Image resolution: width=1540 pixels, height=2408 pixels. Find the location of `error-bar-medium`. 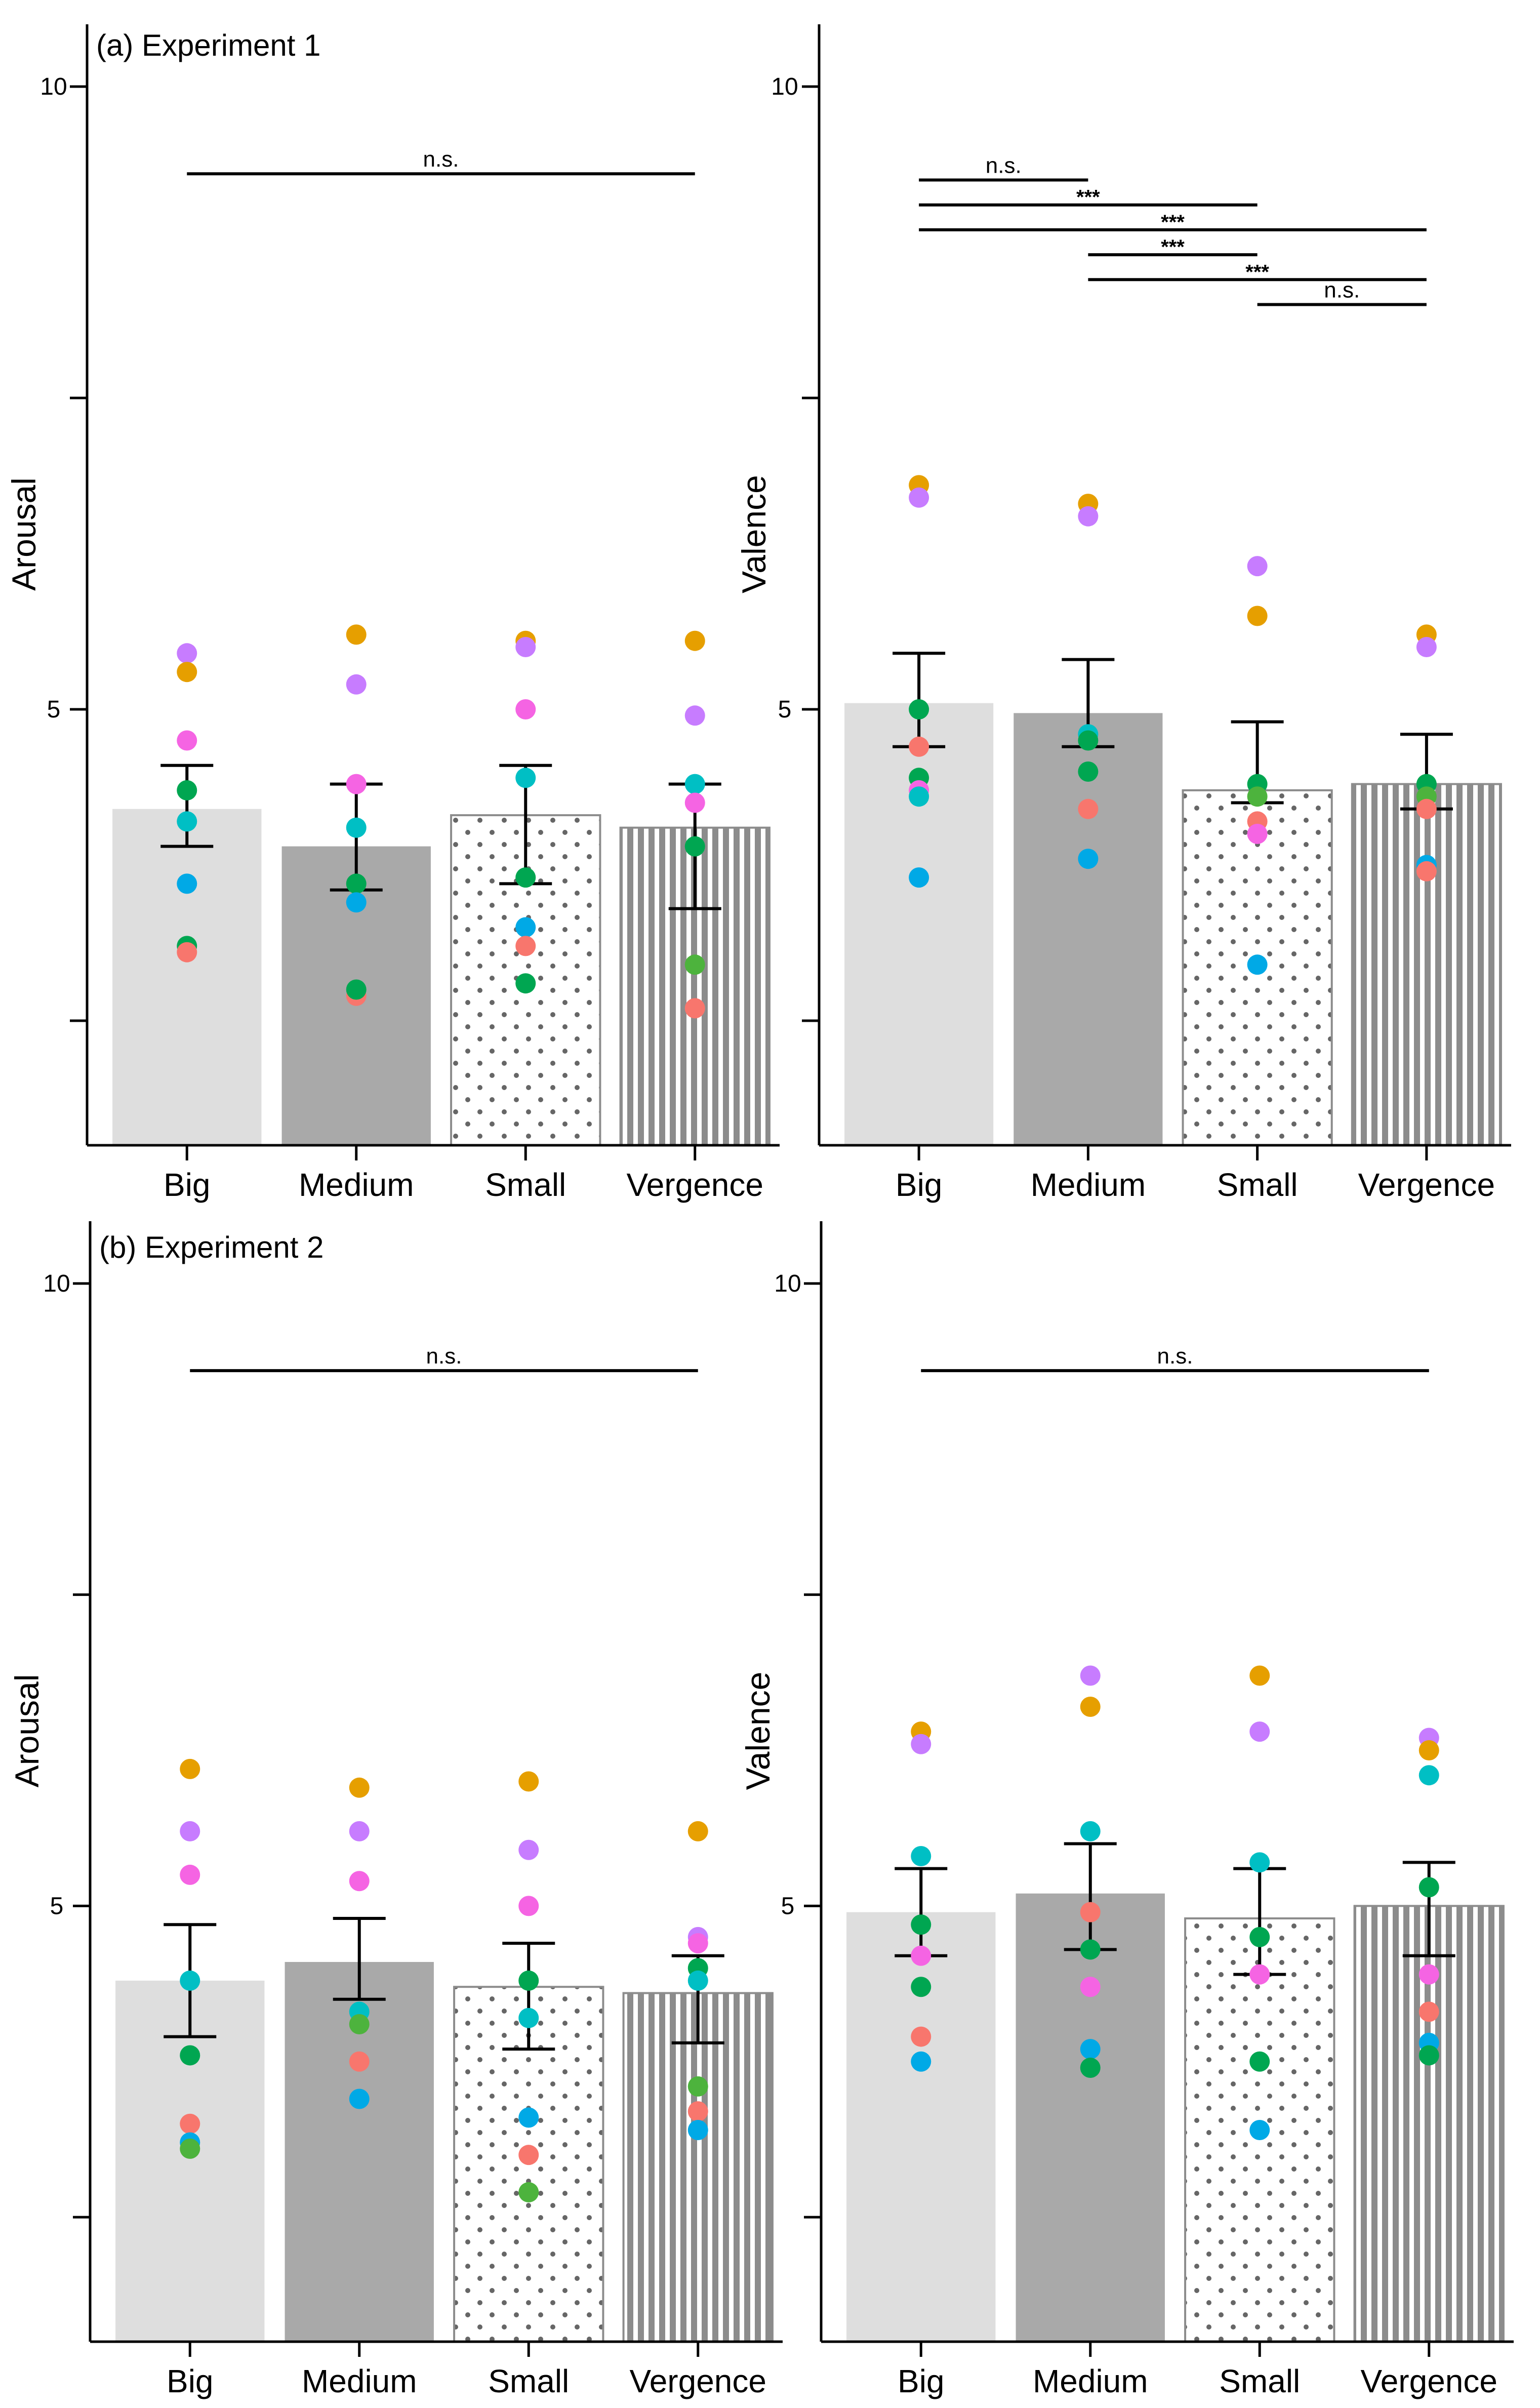

error-bar-medium is located at coordinates (359, 1958).